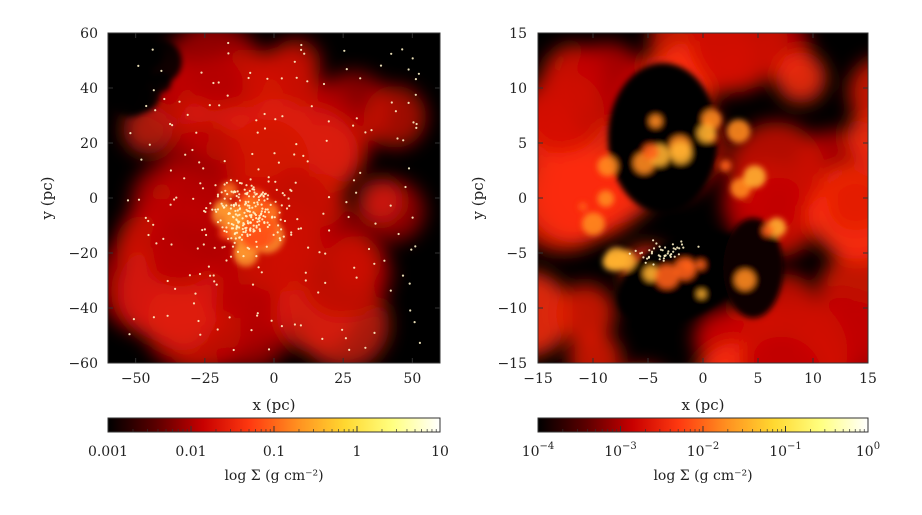 The height and width of the screenshot is (515, 922). Describe the element at coordinates (813, 379) in the screenshot. I see `x-tick-label: 10` at that location.